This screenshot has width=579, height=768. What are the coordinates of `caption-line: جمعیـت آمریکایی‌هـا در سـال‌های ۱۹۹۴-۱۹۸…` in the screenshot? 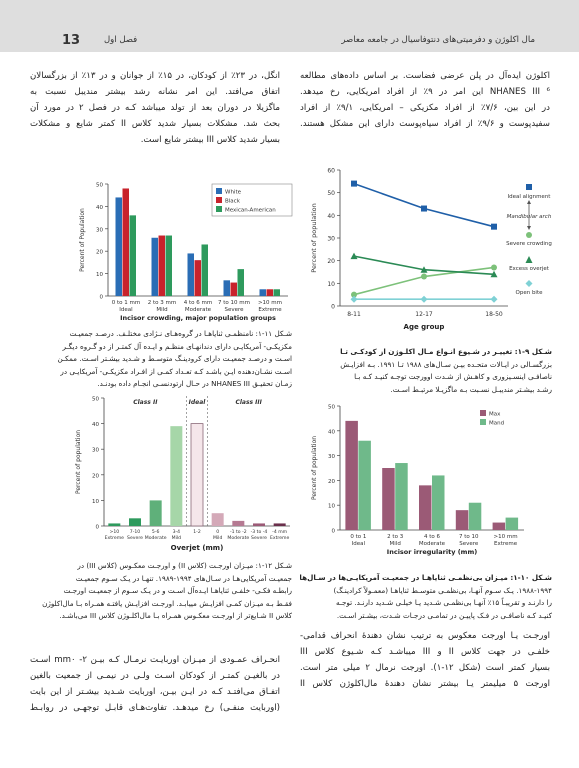 It's located at (183, 578).